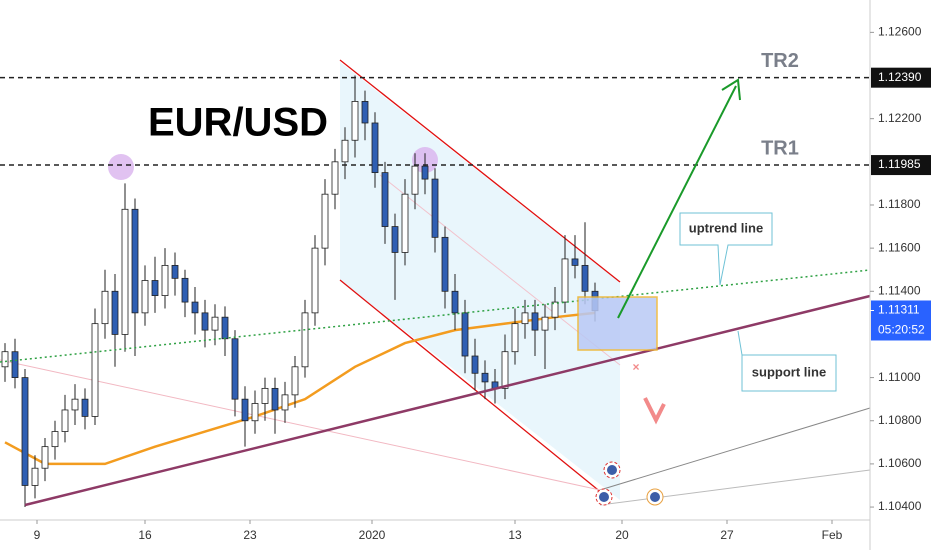  Describe the element at coordinates (726, 227) in the screenshot. I see `callout-text: uptrend line` at that location.